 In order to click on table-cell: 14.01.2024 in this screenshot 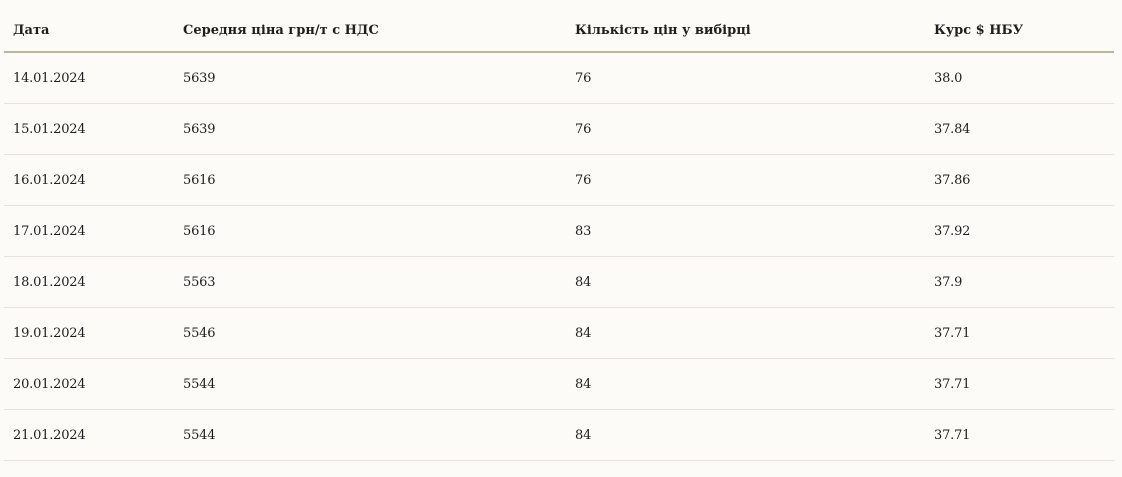, I will do `click(89, 78)`.